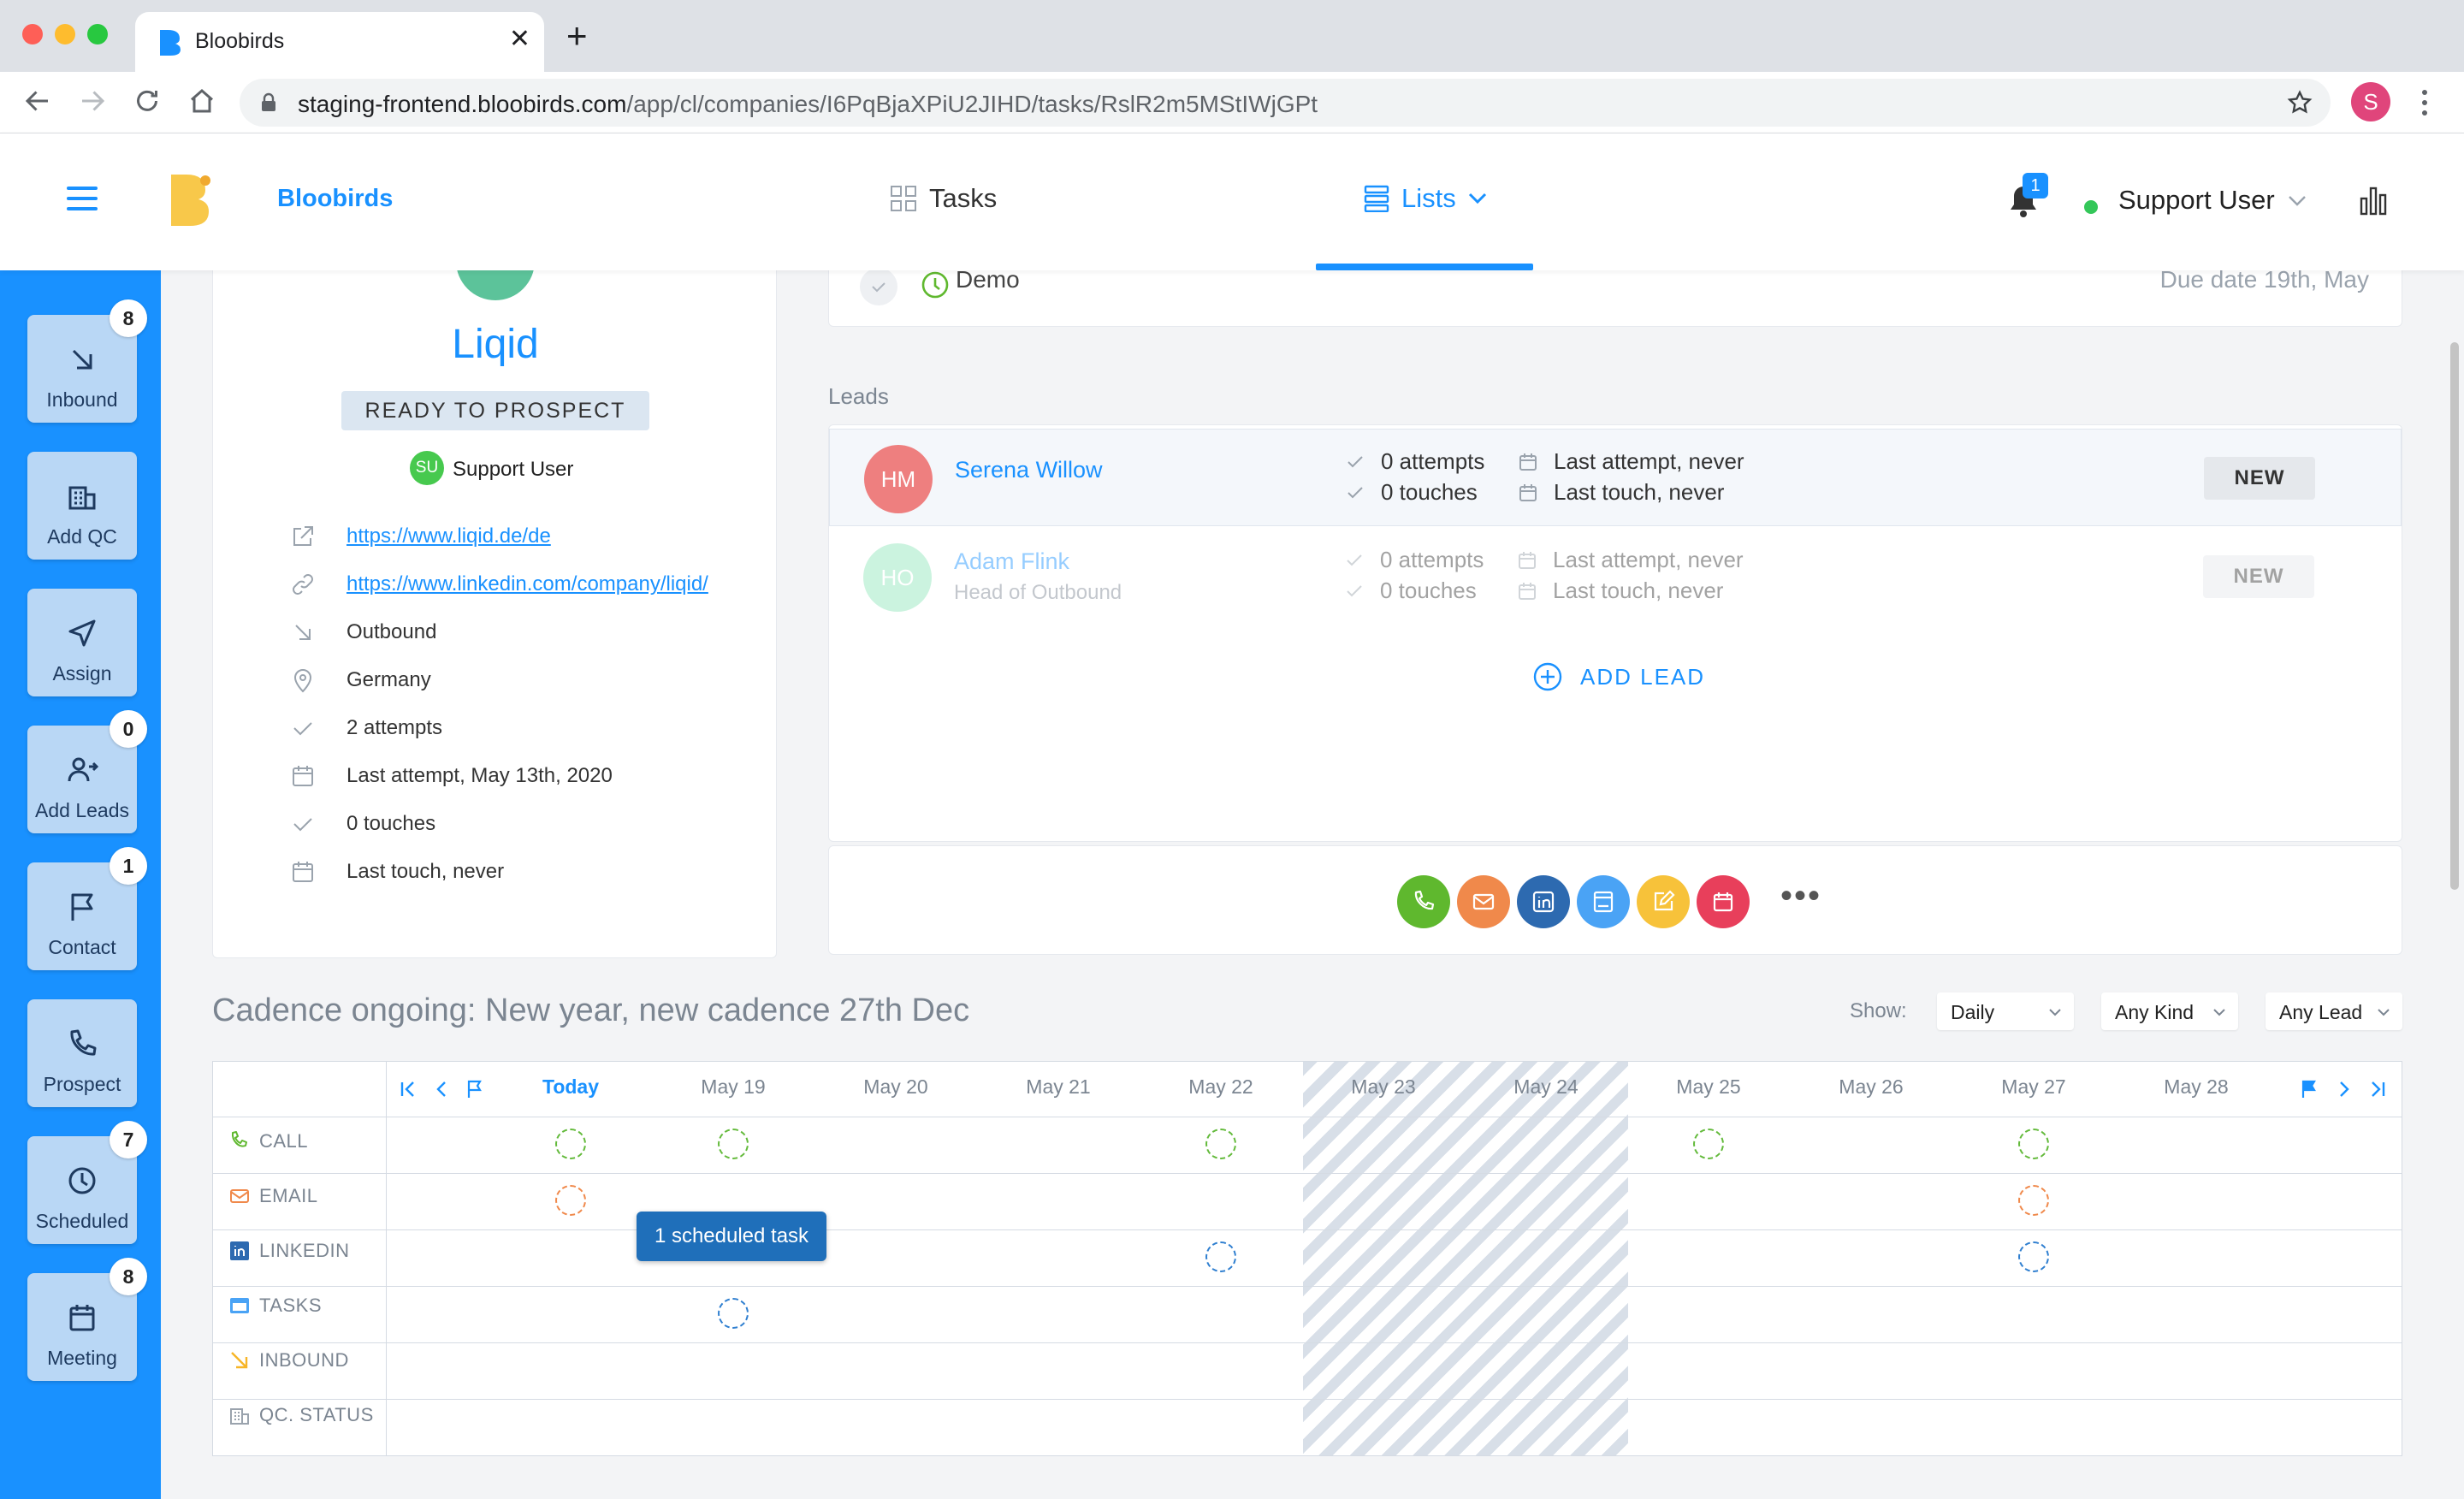 The width and height of the screenshot is (2464, 1499). Describe the element at coordinates (527, 583) in the screenshot. I see `company-linkedin-link: https://www.linkedin.com/company/liqid/` at that location.